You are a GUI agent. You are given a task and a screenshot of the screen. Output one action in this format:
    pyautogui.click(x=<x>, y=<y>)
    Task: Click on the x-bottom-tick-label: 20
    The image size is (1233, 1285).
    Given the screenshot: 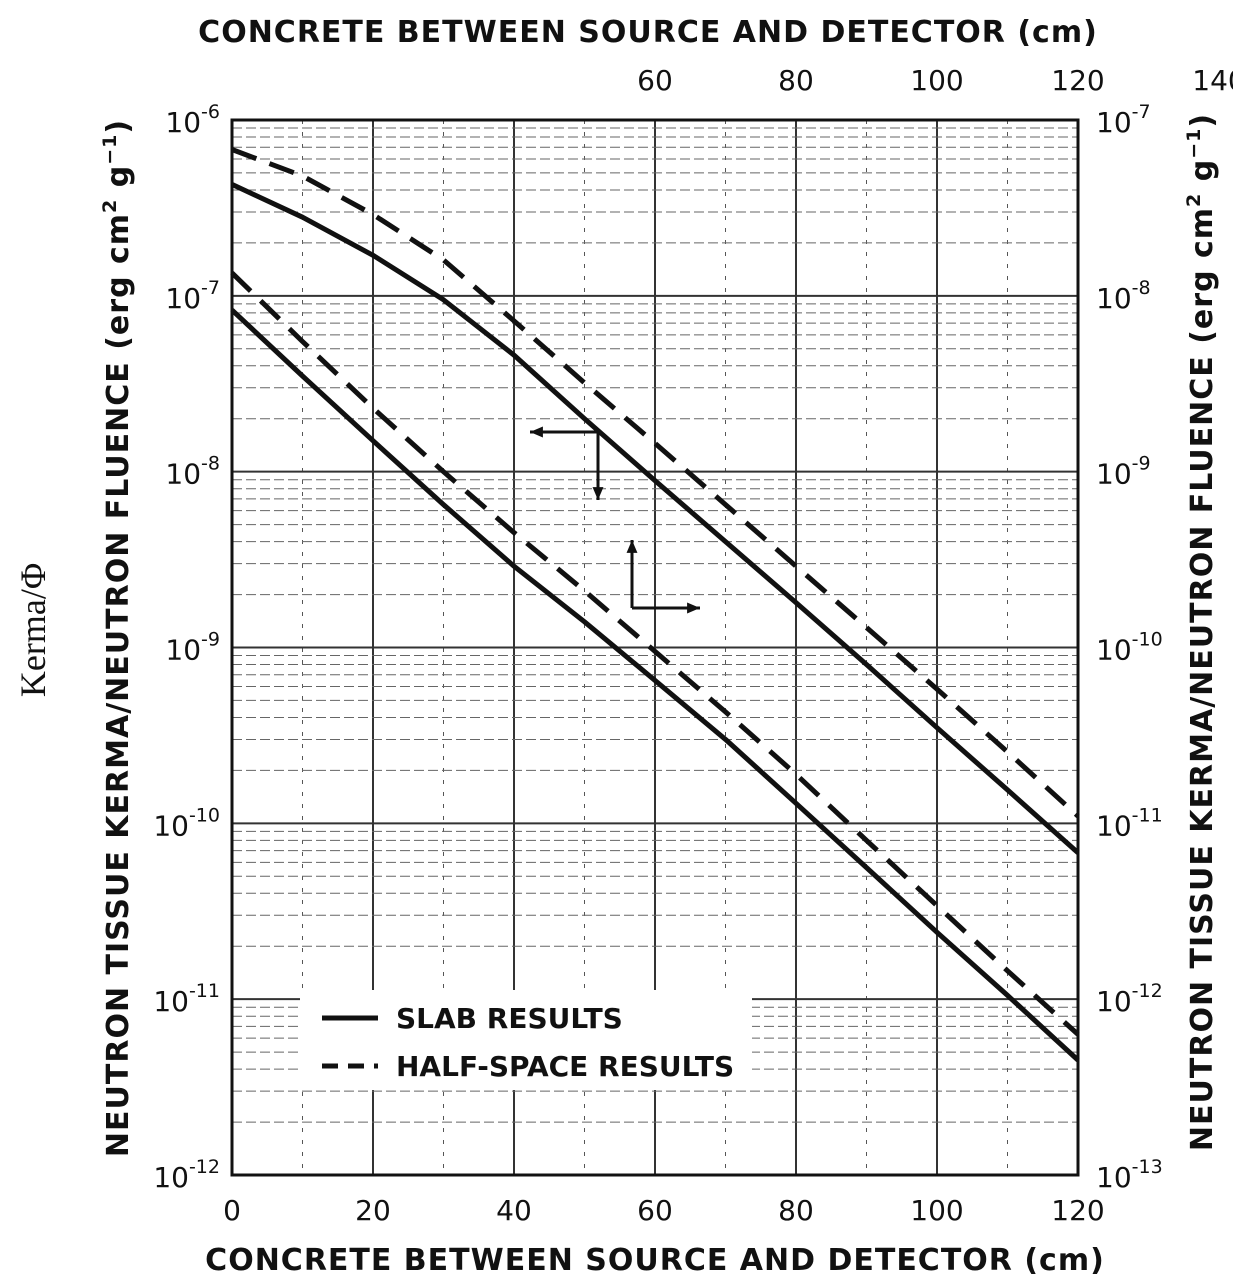 What is the action you would take?
    pyautogui.click(x=373, y=1210)
    